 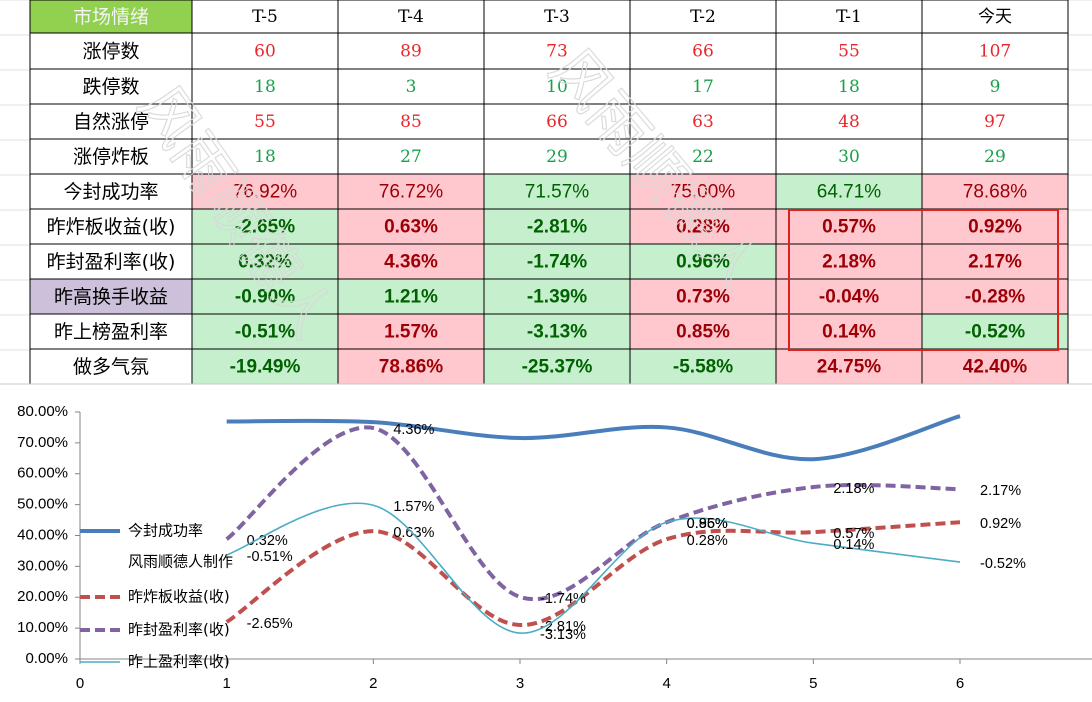 What do you see at coordinates (703, 87) in the screenshot?
I see `cell-text: 17` at bounding box center [703, 87].